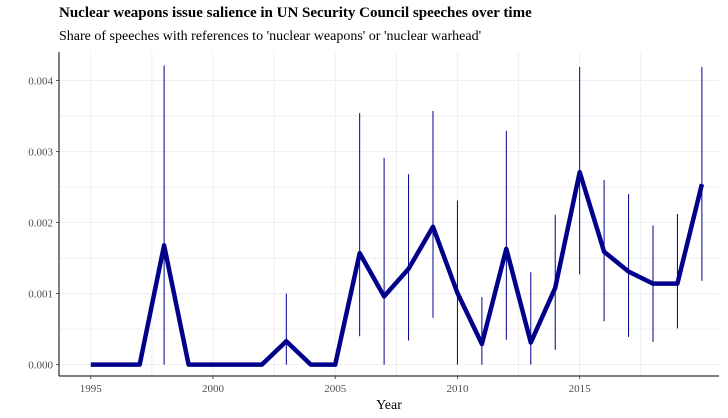 This screenshot has width=728, height=418. Describe the element at coordinates (389, 405) in the screenshot. I see `x-axis-title: Year` at that location.